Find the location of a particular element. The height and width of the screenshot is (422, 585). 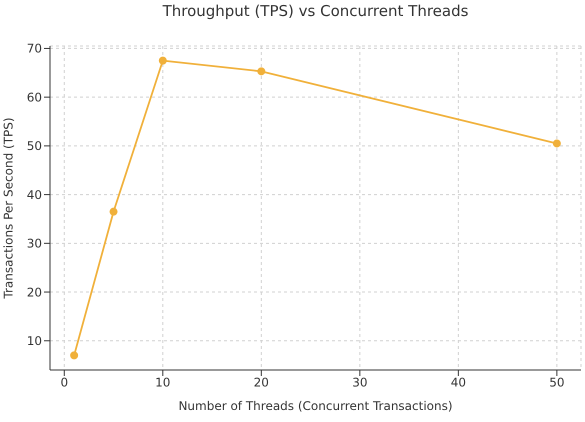

chart-title: Throughput (TPS) vs Concurrent Threads is located at coordinates (316, 11).